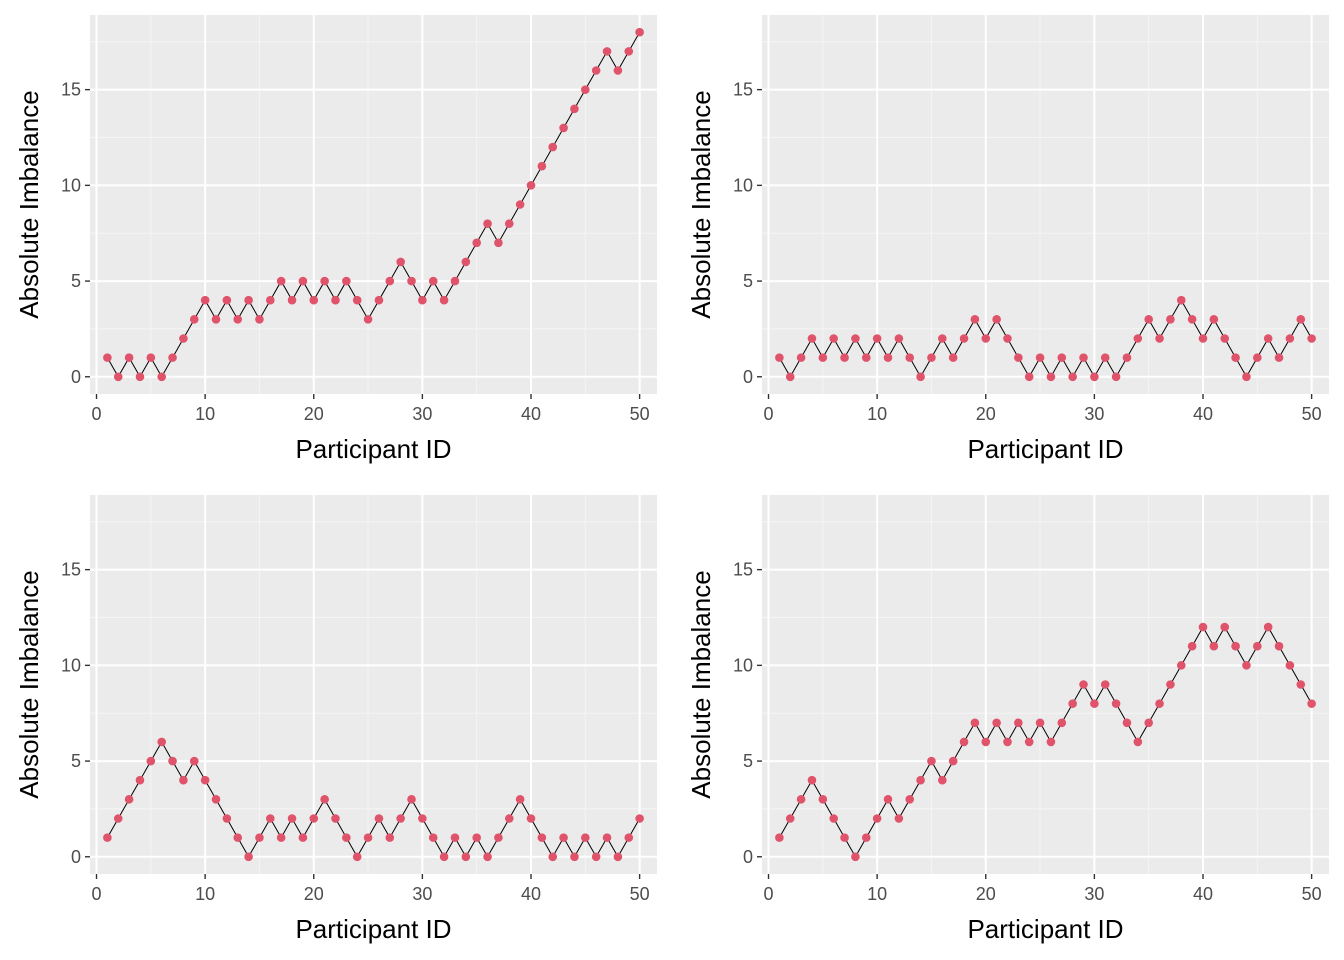  I want to click on y-axis-title: Absolute Imbalance, so click(701, 684).